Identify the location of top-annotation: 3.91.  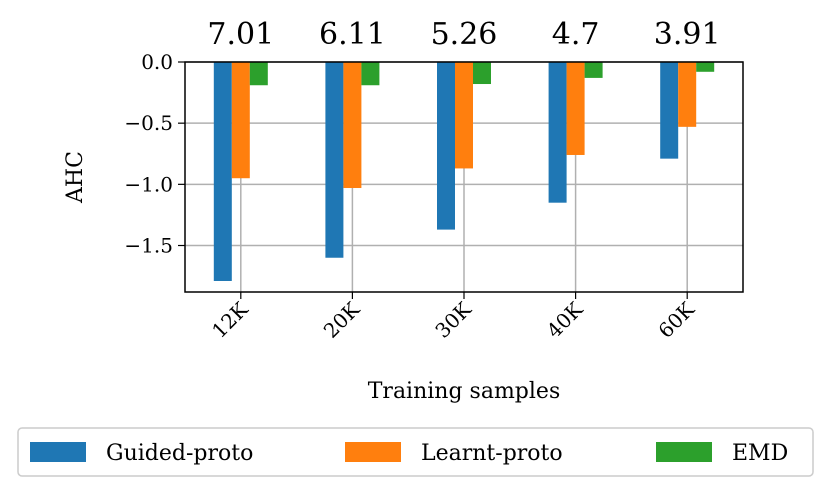
(687, 34).